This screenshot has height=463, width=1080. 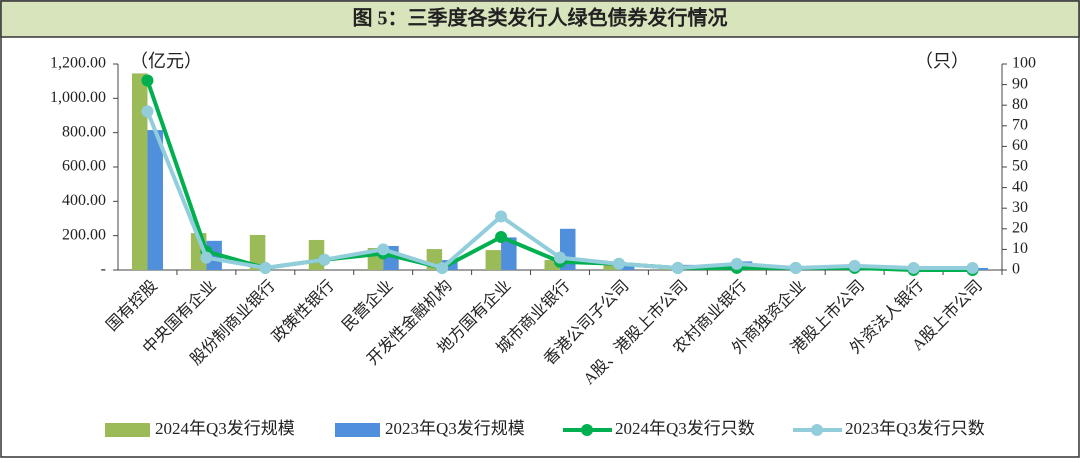 I want to click on y-tick-label: 400.00, so click(x=84, y=200).